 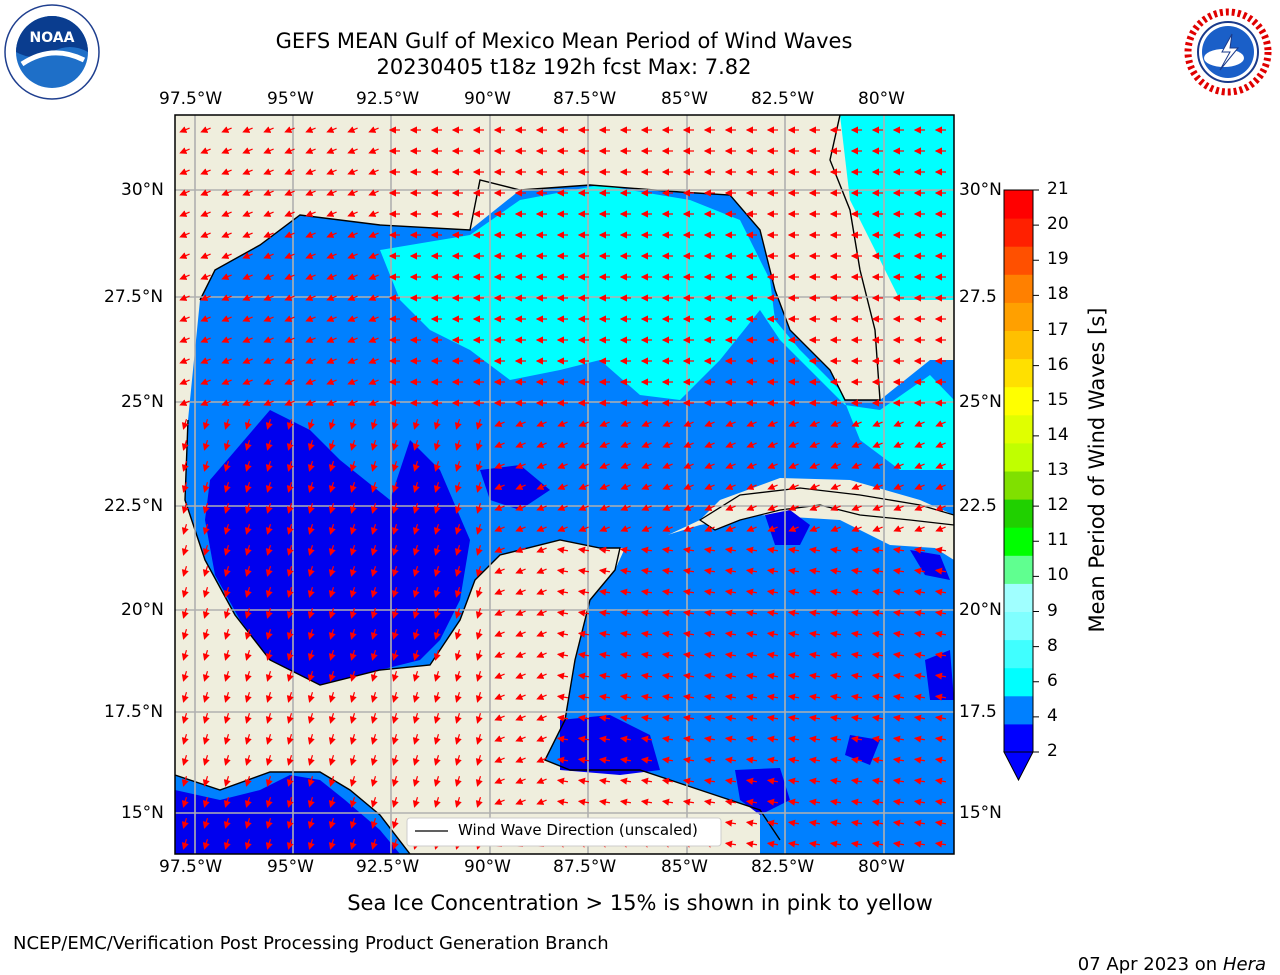 I want to click on lon-label-bottom: 87.5°W, so click(x=585, y=867).